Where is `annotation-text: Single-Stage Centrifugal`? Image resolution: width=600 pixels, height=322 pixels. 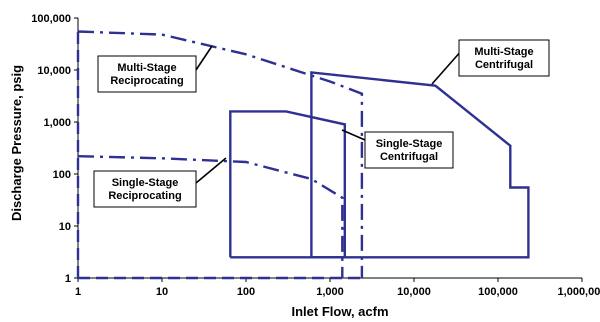 annotation-text: Single-Stage Centrifugal is located at coordinates (409, 150).